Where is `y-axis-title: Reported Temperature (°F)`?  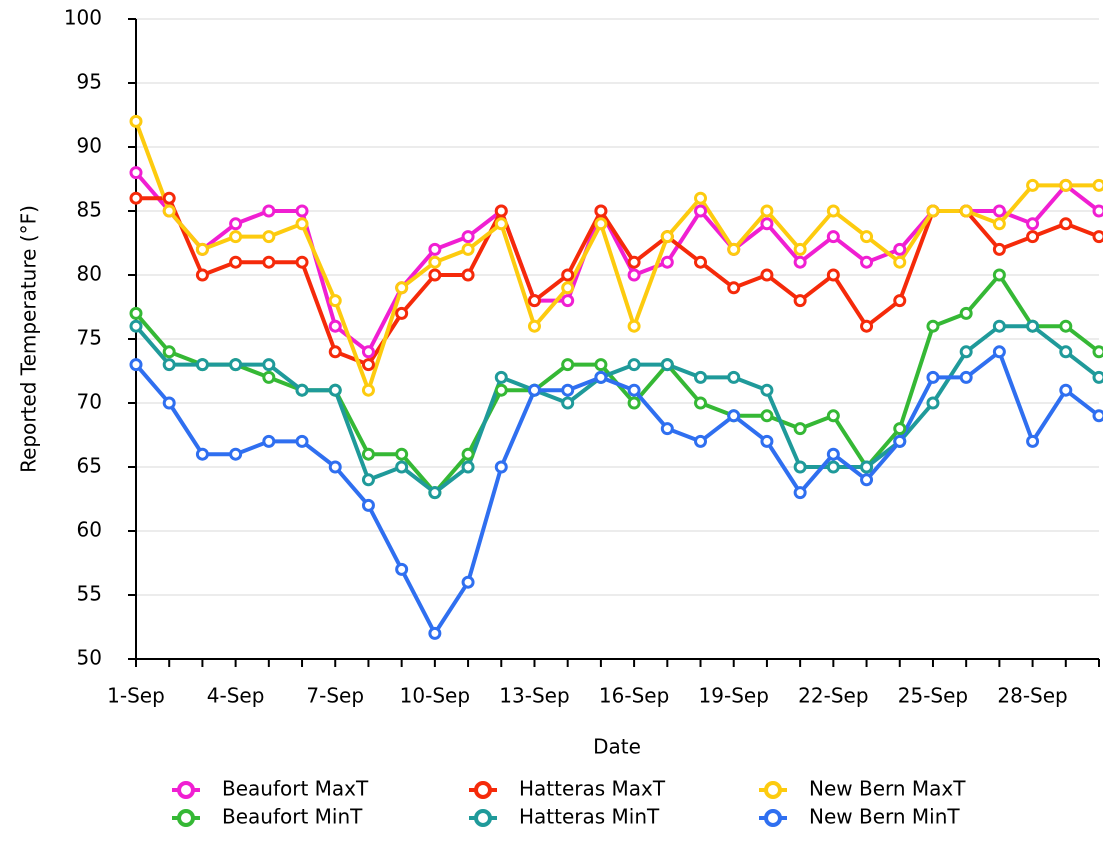 y-axis-title: Reported Temperature (°F) is located at coordinates (29, 339).